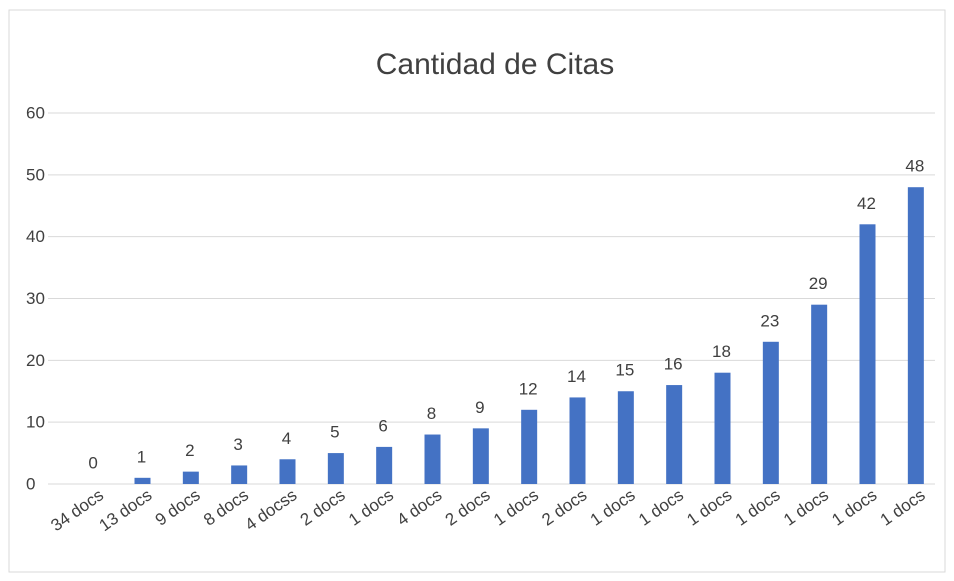  What do you see at coordinates (721, 351) in the screenshot?
I see `data-label: 18` at bounding box center [721, 351].